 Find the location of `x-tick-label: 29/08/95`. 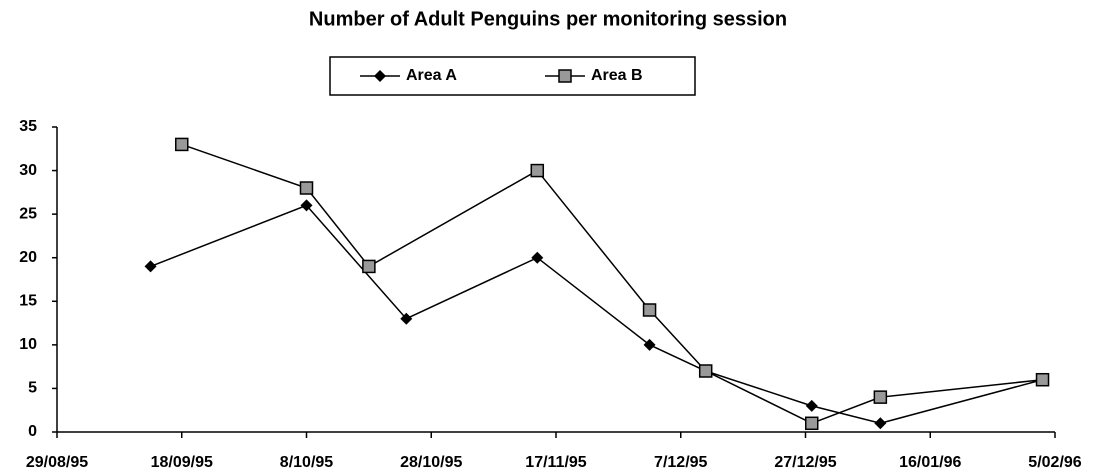

x-tick-label: 29/08/95 is located at coordinates (57, 462).